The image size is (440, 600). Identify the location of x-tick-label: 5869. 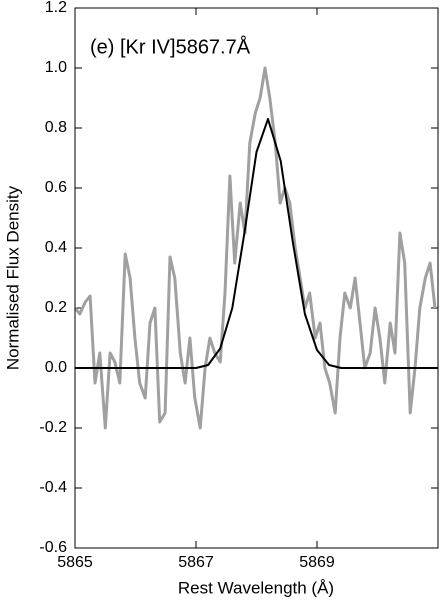
(317, 562).